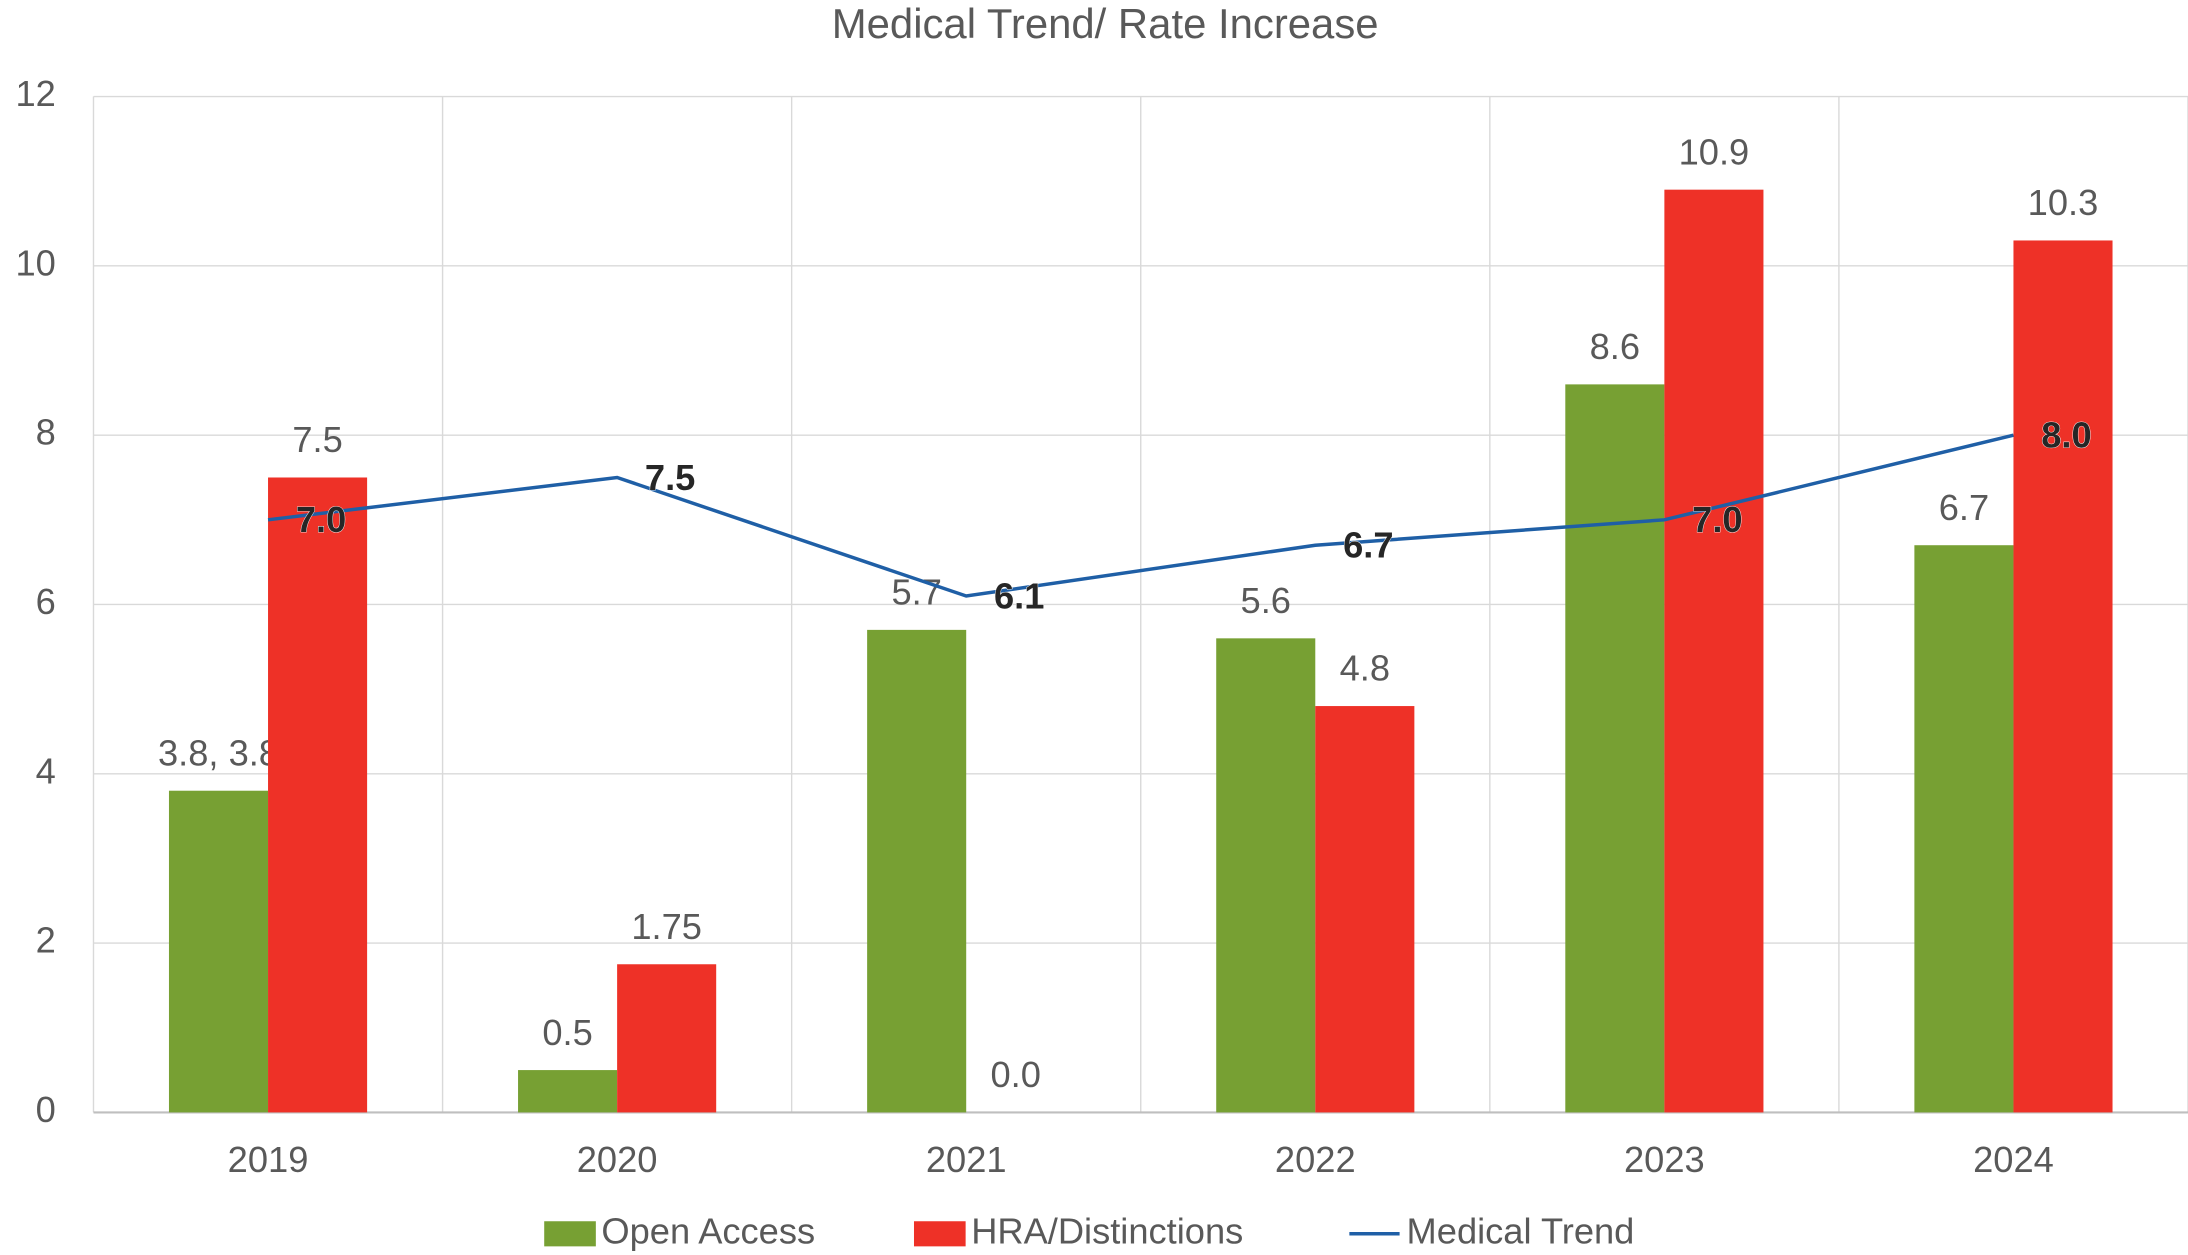 The image size is (2188, 1255). What do you see at coordinates (46, 1109) in the screenshot?
I see `y-tick-label: 0` at bounding box center [46, 1109].